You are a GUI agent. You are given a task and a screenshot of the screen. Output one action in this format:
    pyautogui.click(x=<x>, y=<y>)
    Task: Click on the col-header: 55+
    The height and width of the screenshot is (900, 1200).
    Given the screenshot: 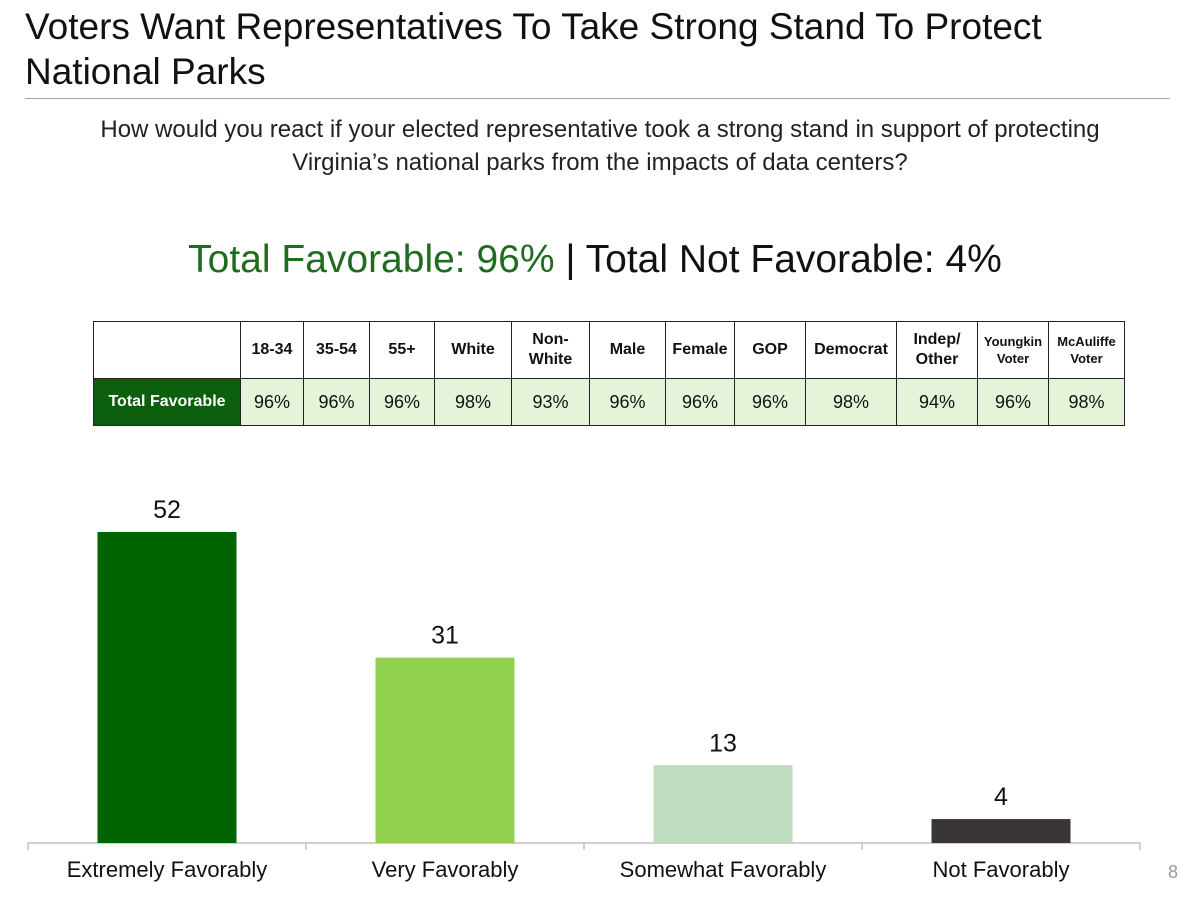 What is the action you would take?
    pyautogui.click(x=402, y=350)
    